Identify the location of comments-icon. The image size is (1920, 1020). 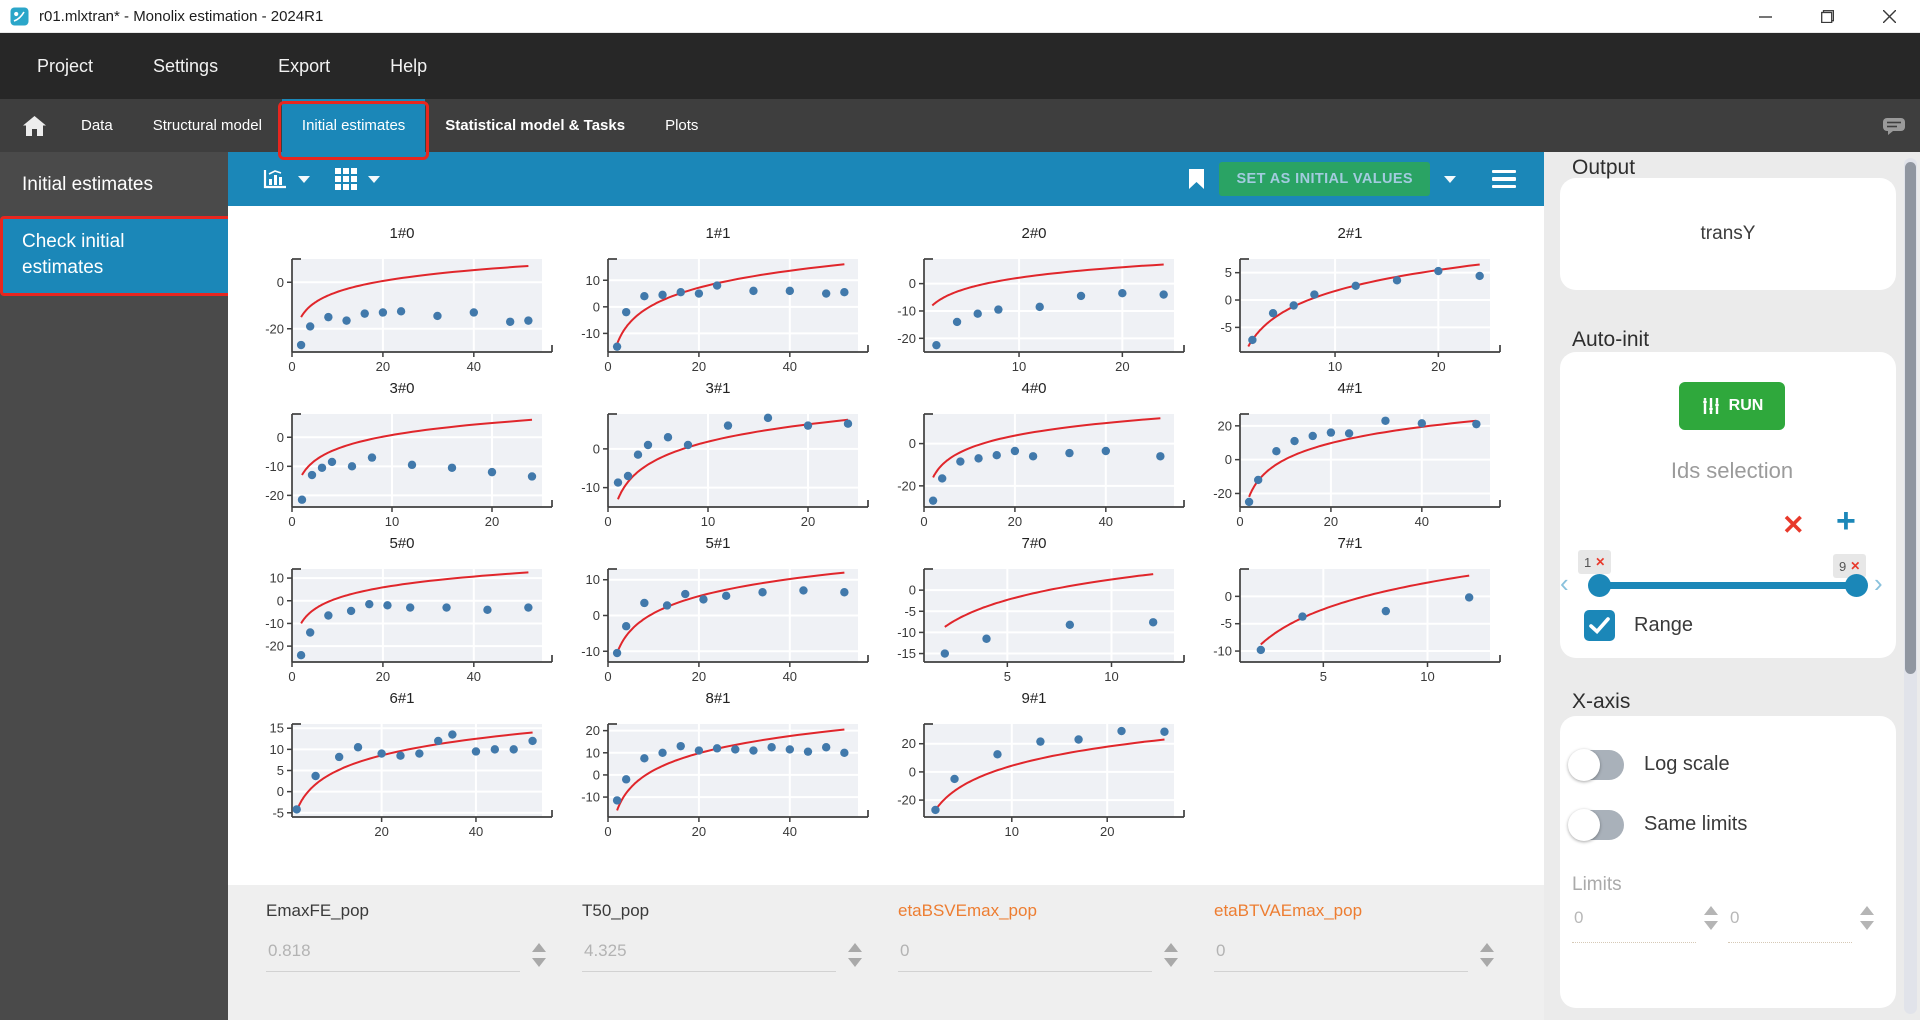
(1894, 126).